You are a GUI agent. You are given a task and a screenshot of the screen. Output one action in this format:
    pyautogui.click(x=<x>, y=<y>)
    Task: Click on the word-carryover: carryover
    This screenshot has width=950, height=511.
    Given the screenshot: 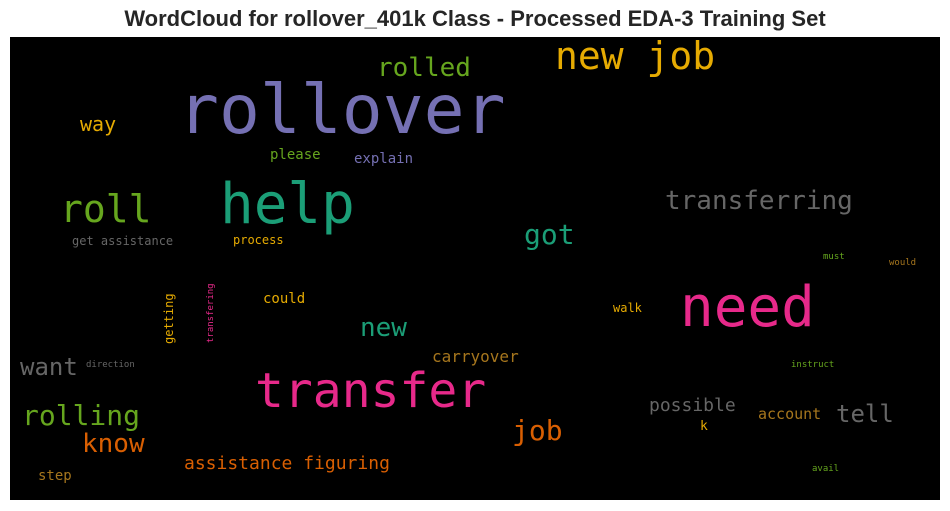 What is the action you would take?
    pyautogui.click(x=475, y=356)
    